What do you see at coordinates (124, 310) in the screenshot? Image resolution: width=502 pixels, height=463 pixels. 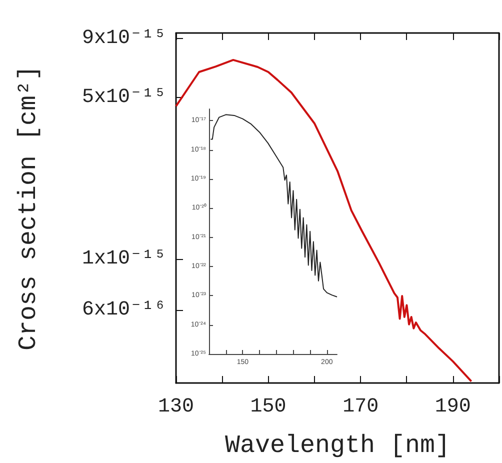 I see `y-tick-label: 6x10⁻¹⁶` at bounding box center [124, 310].